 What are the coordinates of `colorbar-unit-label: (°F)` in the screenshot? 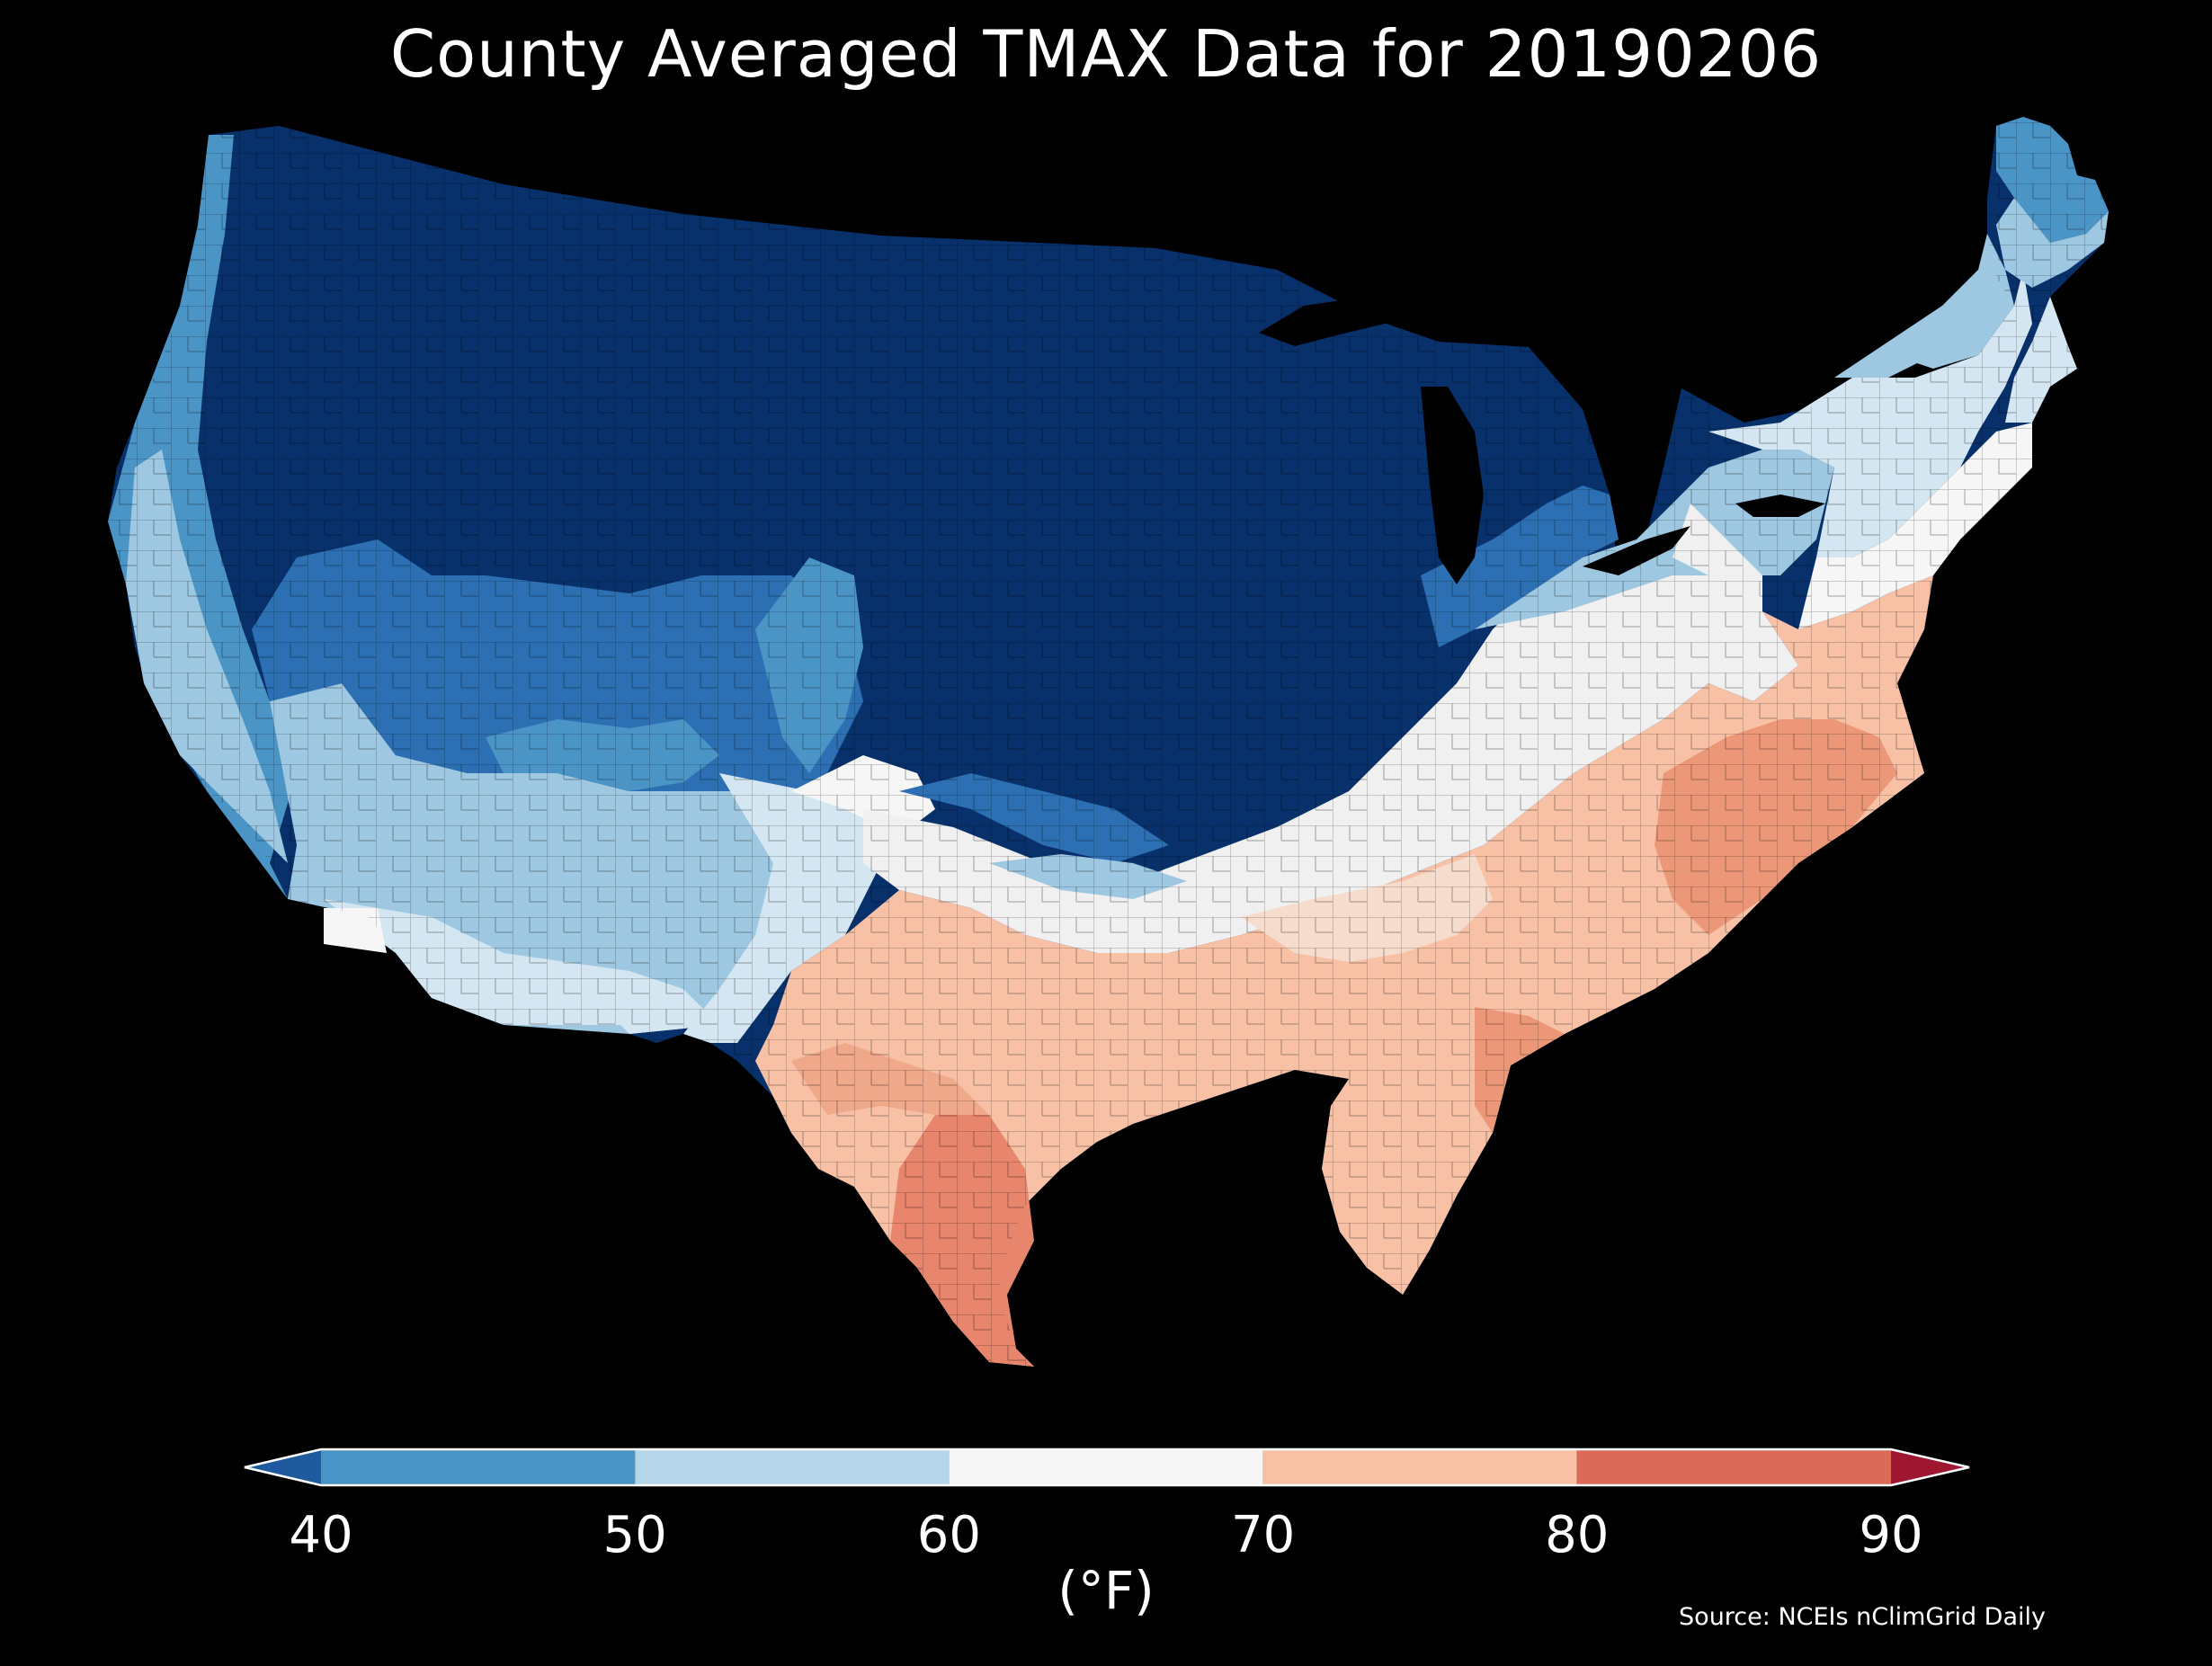 It's located at (1106, 1591).